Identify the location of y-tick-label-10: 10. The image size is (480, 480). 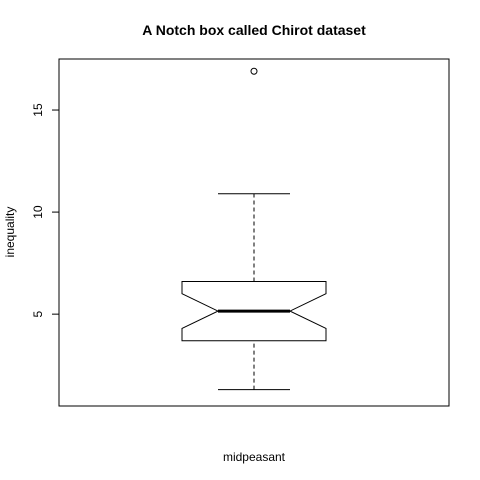
(38, 212).